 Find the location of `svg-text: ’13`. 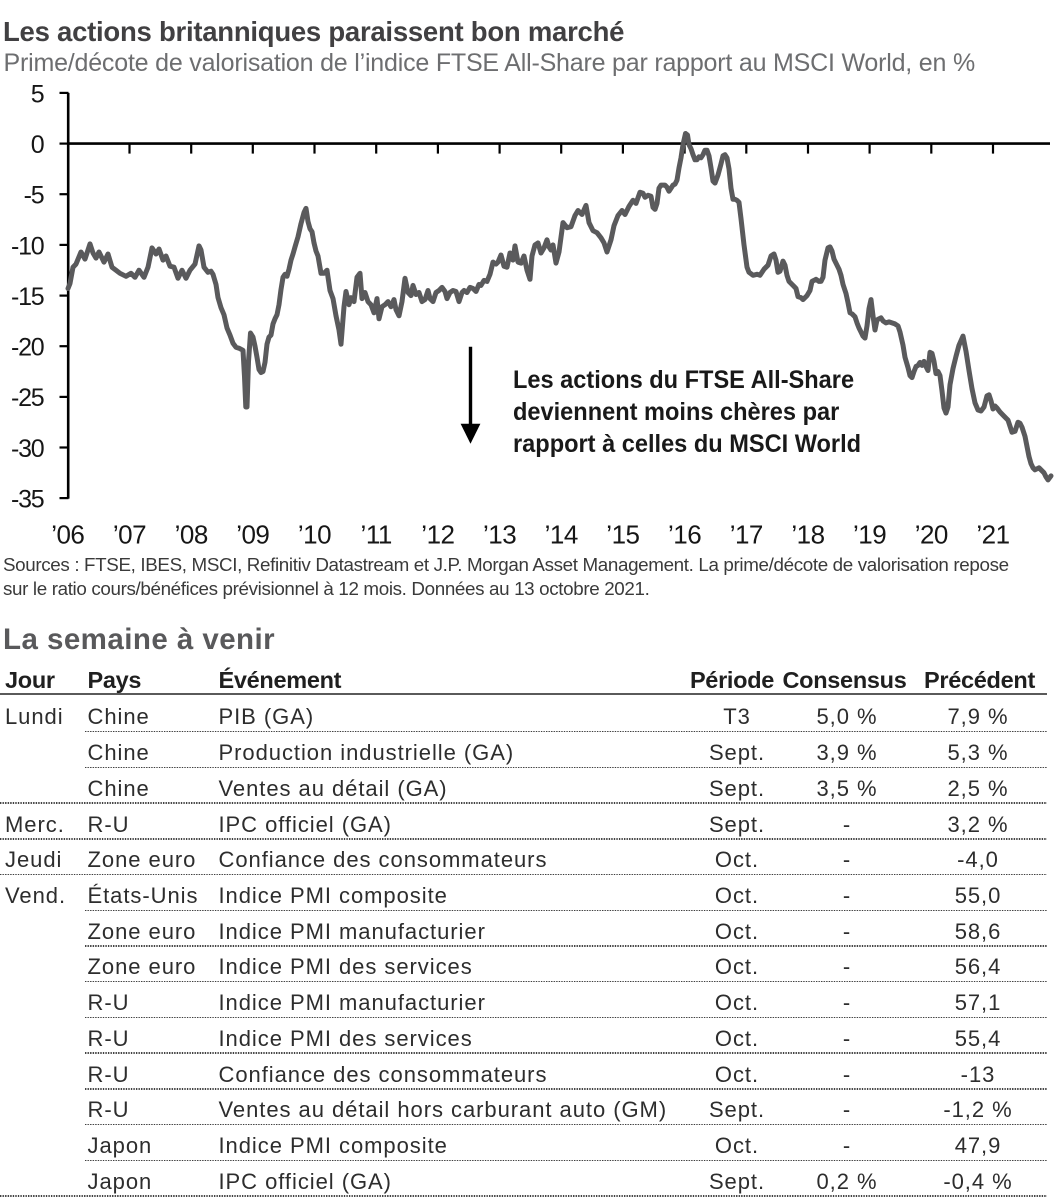

svg-text: ’13 is located at coordinates (499, 535).